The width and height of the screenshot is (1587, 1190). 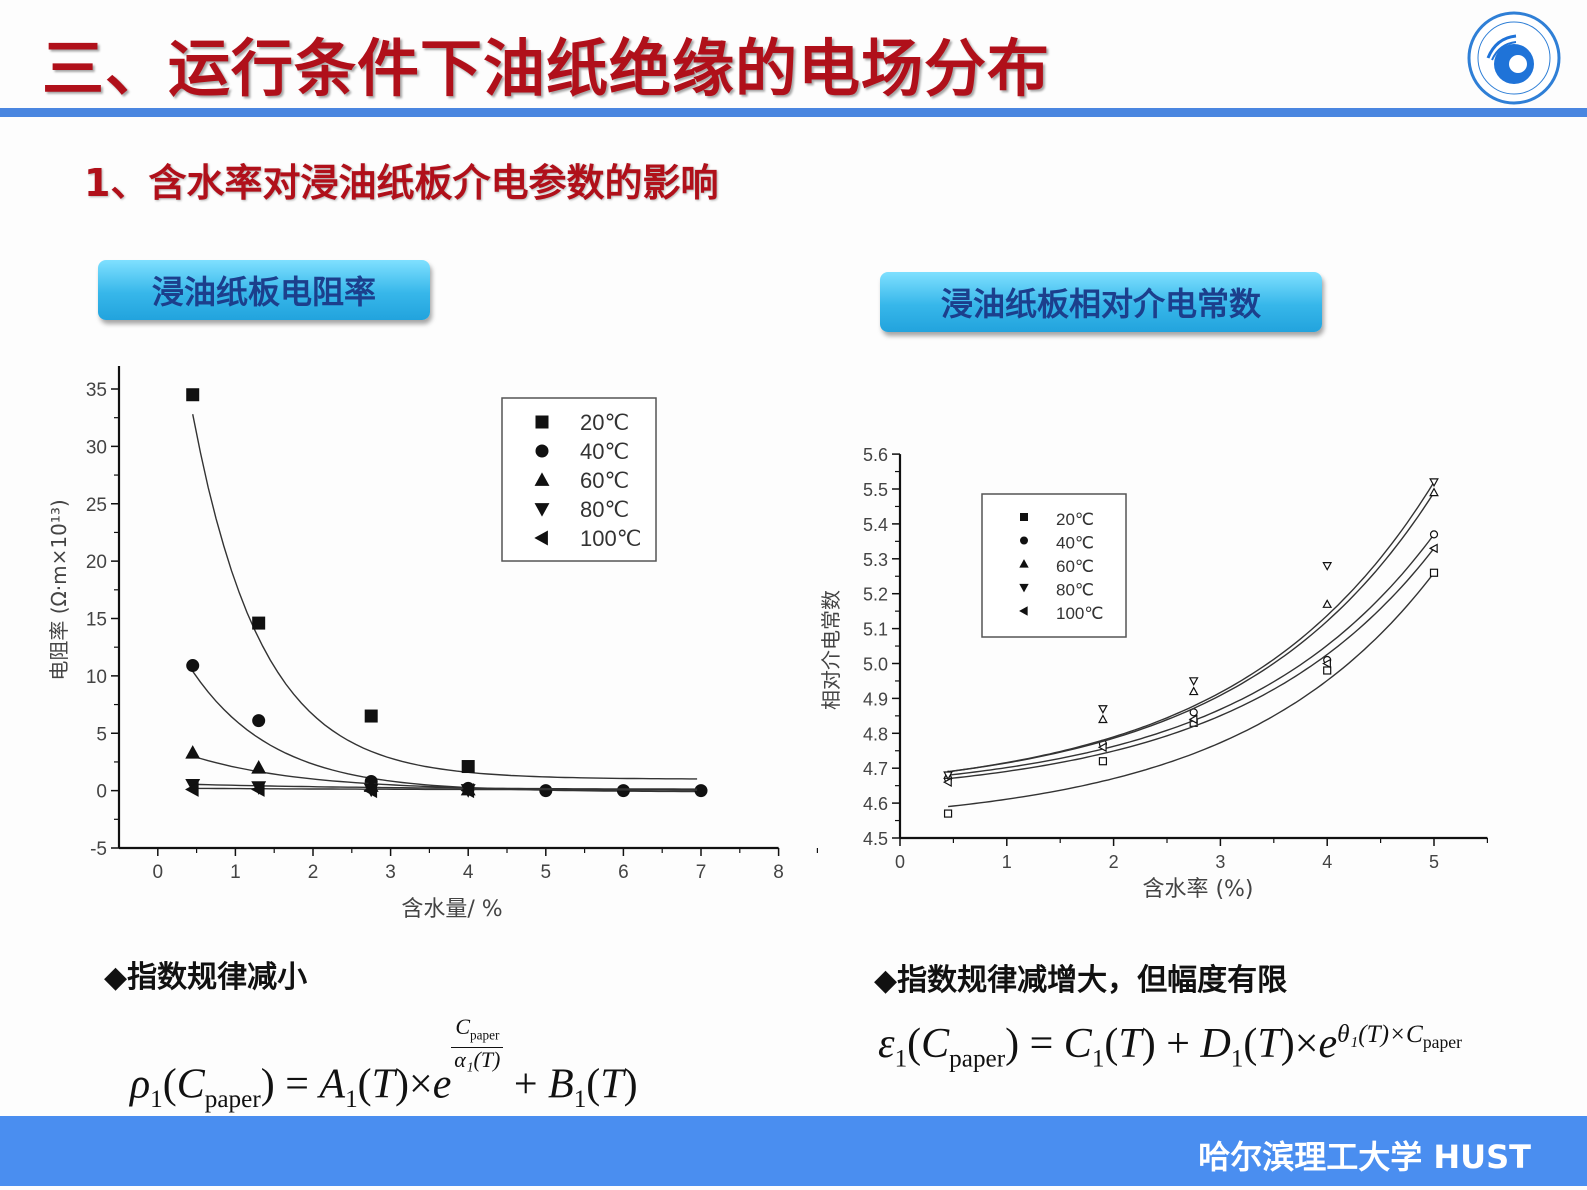 I want to click on footer-bar: 哈尔滨理工大学 HUST, so click(x=793, y=1151).